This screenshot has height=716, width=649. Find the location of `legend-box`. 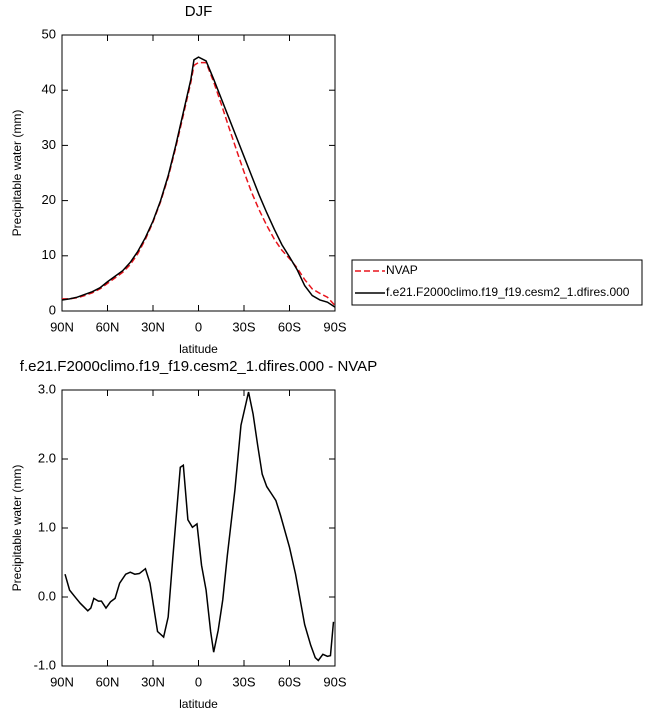

legend-box is located at coordinates (497, 282).